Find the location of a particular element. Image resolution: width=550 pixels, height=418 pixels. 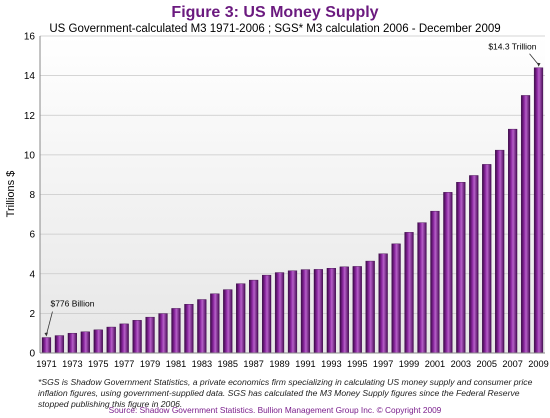

y-axis-label: Trillions $ is located at coordinates (11, 194).